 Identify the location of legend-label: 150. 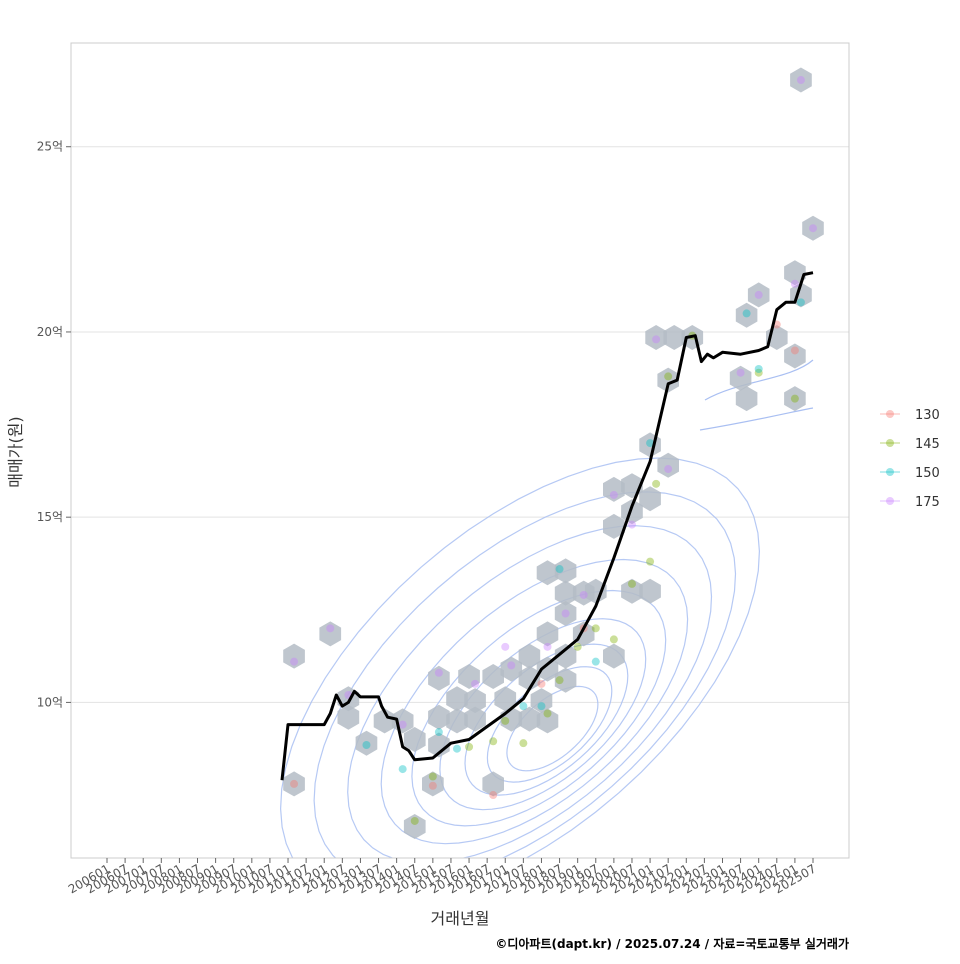
(927, 473).